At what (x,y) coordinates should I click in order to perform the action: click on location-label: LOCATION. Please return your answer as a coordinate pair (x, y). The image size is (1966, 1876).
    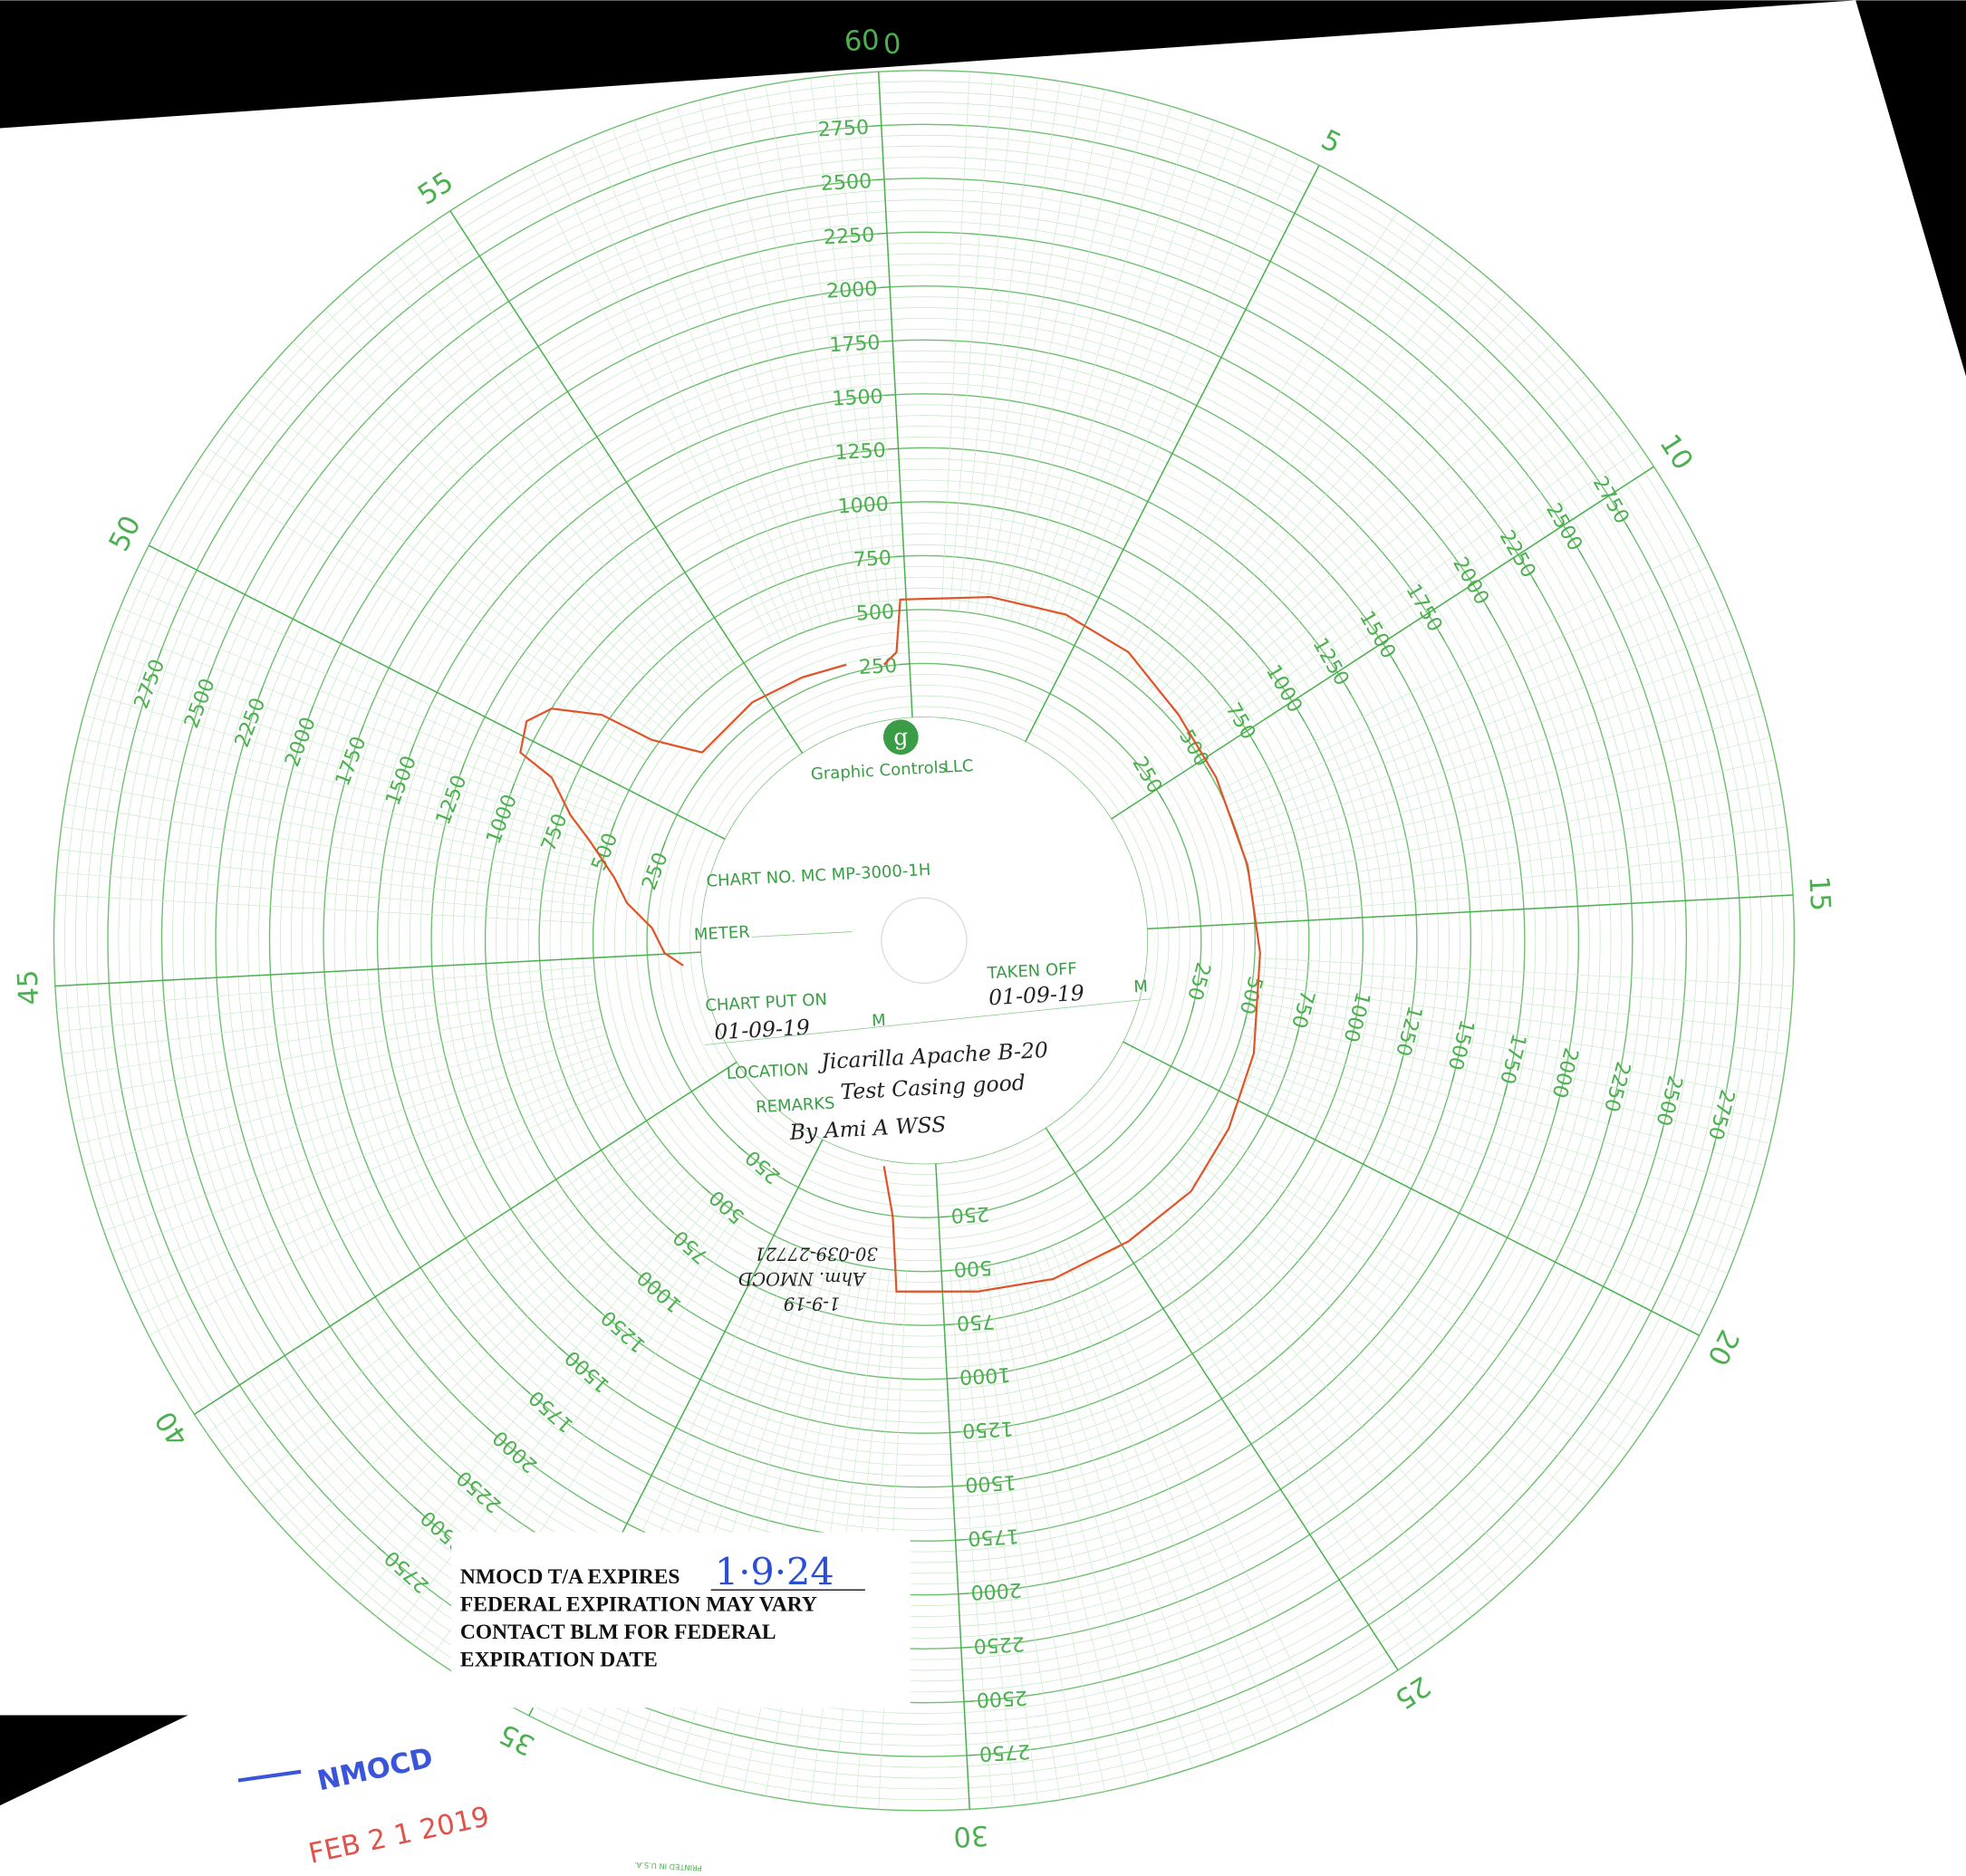
    Looking at the image, I should click on (768, 1072).